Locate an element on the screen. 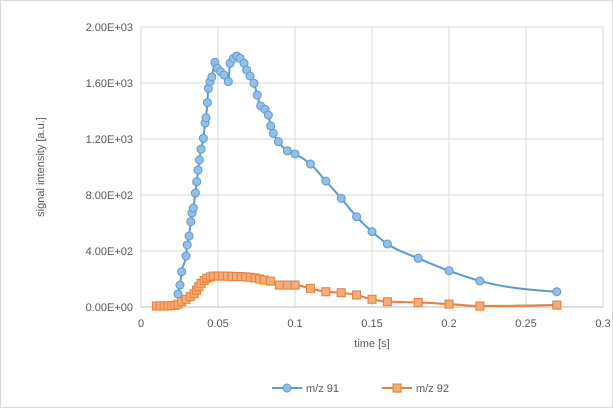 The height and width of the screenshot is (408, 613). y-tick-label: 4.00E+02 is located at coordinates (109, 252).